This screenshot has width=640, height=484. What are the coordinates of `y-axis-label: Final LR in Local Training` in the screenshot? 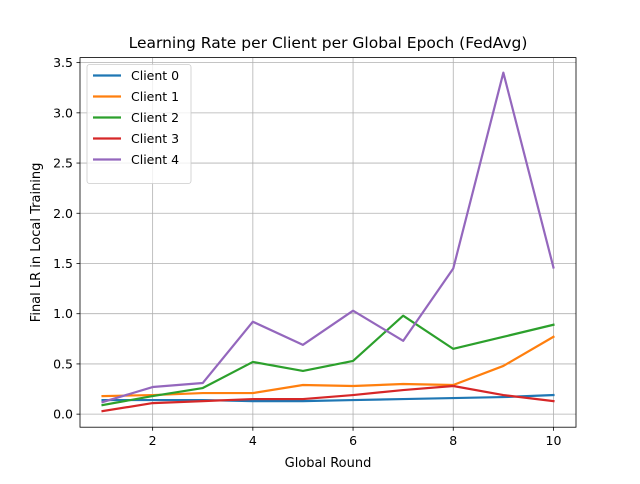 It's located at (36, 243).